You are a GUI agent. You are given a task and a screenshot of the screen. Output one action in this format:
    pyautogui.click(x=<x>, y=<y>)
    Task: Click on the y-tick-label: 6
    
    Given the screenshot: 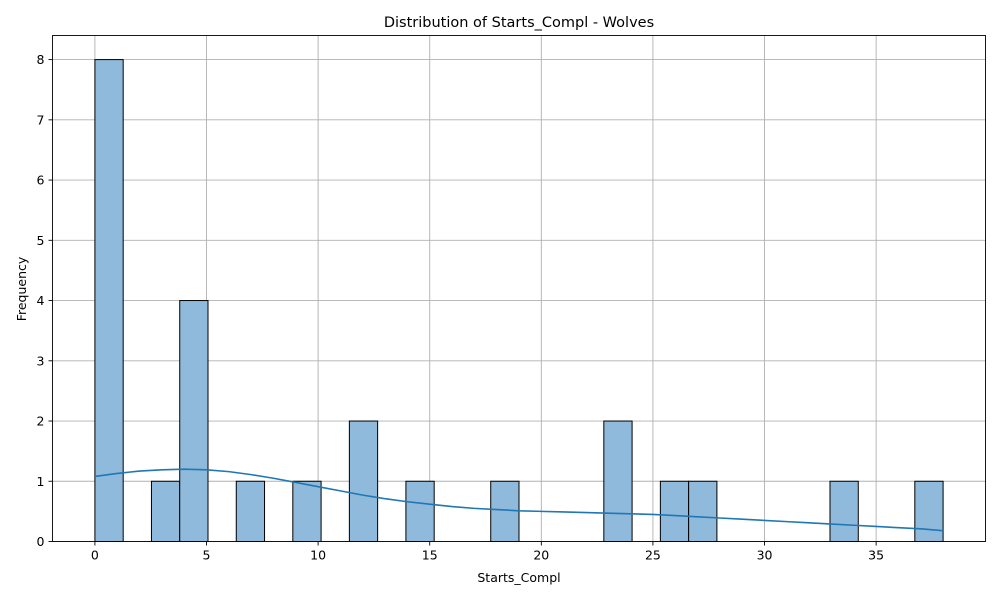 What is the action you would take?
    pyautogui.click(x=41, y=180)
    